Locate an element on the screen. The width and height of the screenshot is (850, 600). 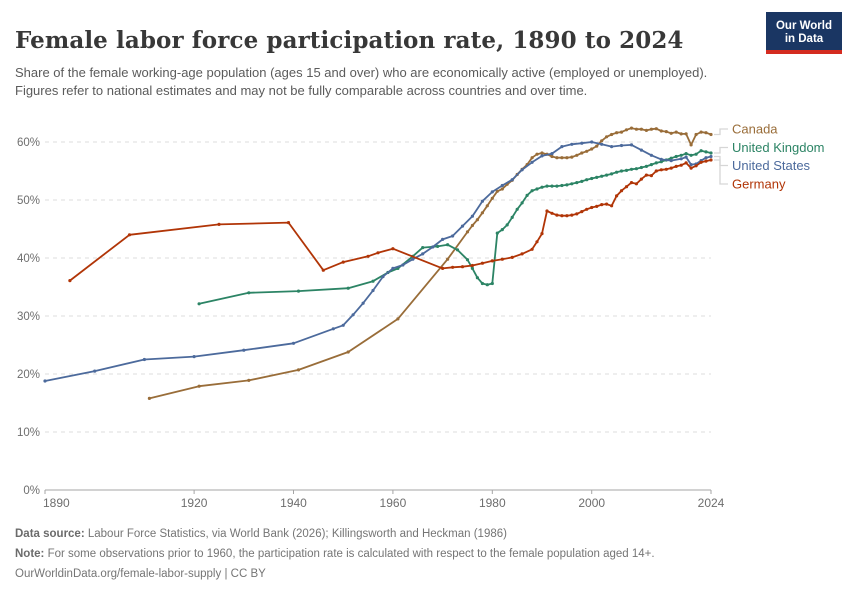
y-axis-label-50: 50% is located at coordinates (28, 201).